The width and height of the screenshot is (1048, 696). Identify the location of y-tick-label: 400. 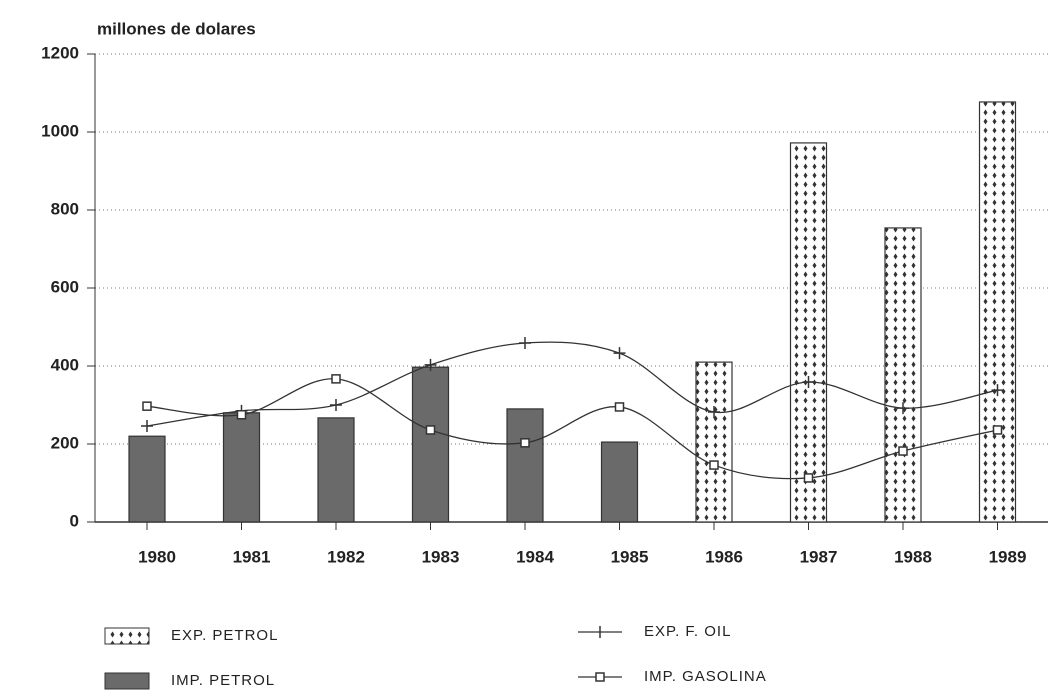
(65, 364).